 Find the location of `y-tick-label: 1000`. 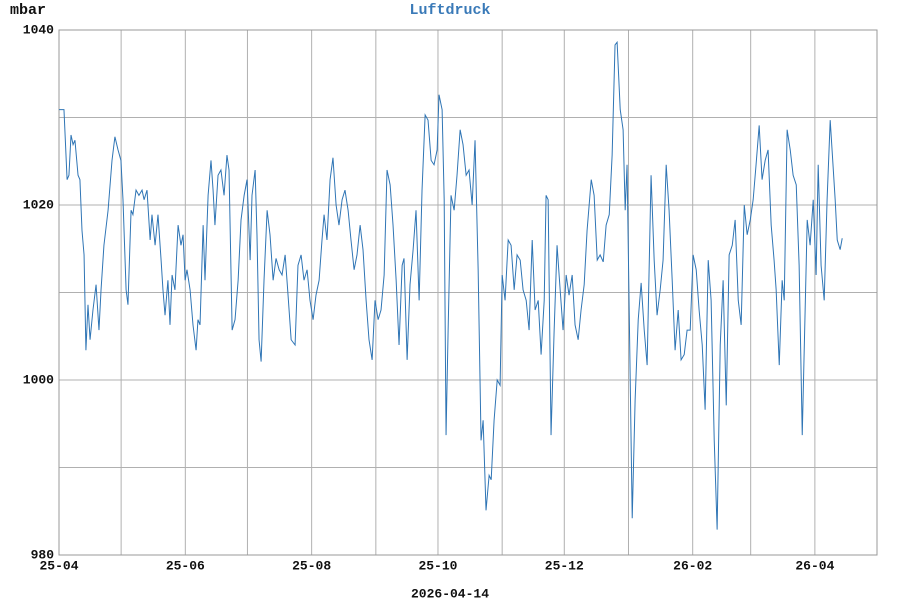

y-tick-label: 1000 is located at coordinates (38, 379).